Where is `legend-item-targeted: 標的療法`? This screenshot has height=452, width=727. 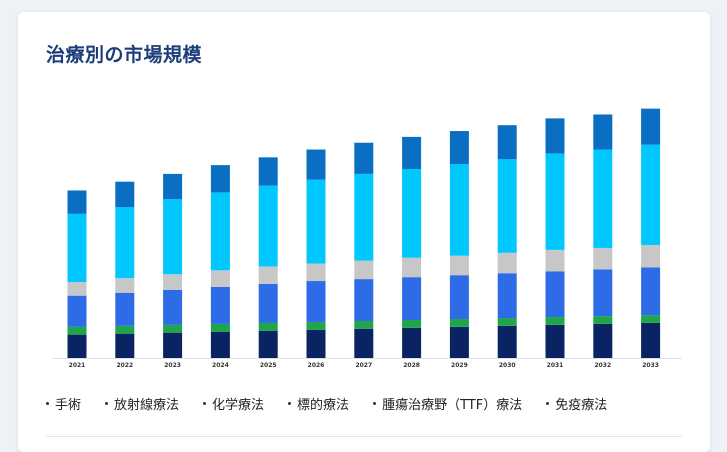 legend-item-targeted: 標的療法 is located at coordinates (318, 403).